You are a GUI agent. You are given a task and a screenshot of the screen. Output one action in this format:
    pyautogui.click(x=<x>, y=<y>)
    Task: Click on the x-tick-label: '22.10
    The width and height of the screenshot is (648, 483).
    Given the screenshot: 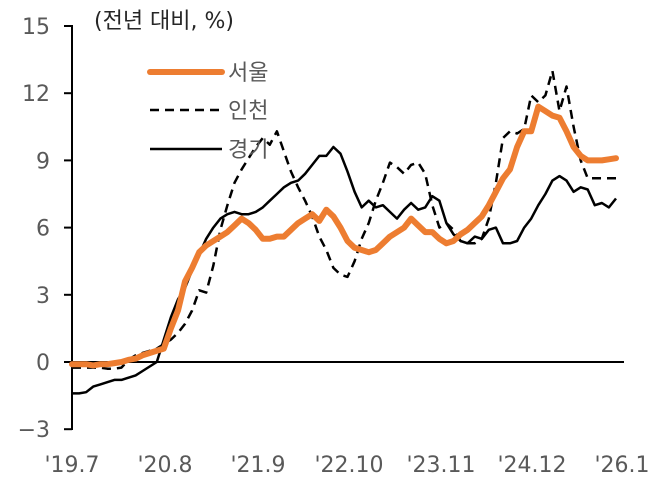 What is the action you would take?
    pyautogui.click(x=348, y=465)
    